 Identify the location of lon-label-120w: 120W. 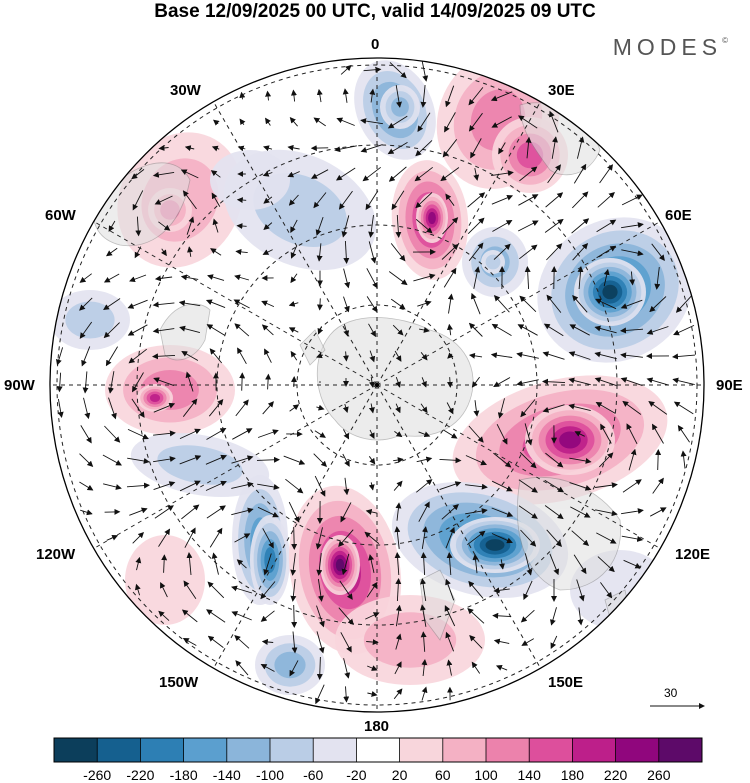
(56, 554).